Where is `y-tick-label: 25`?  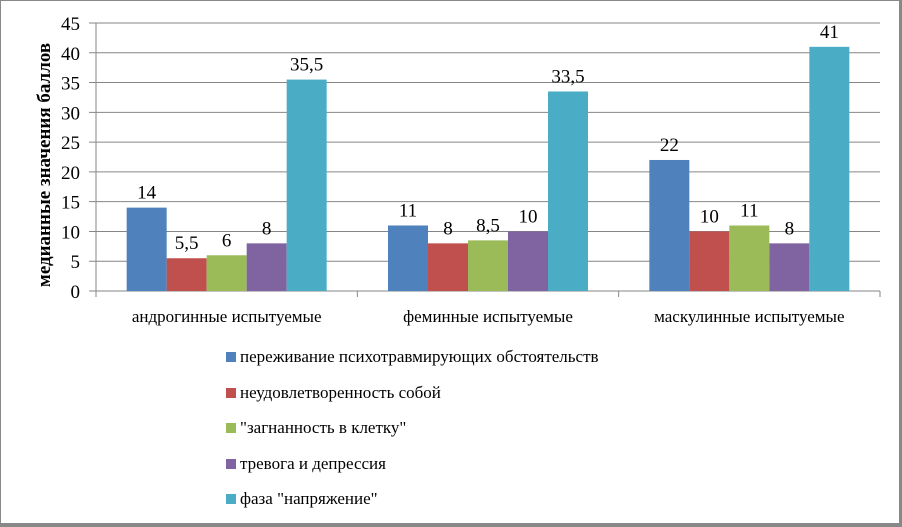
y-tick-label: 25 is located at coordinates (70, 143).